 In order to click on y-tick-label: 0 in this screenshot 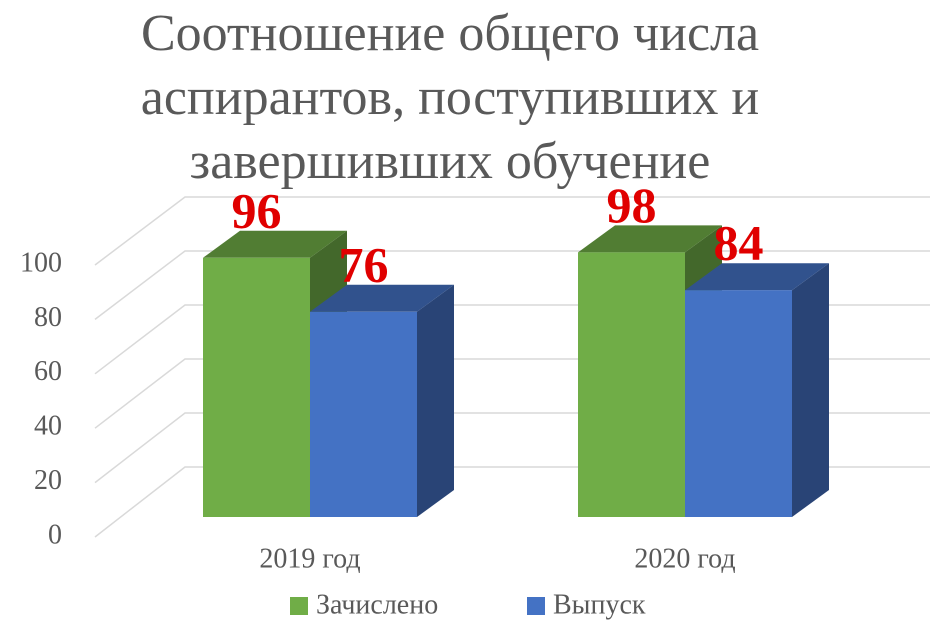, I will do `click(55, 534)`.